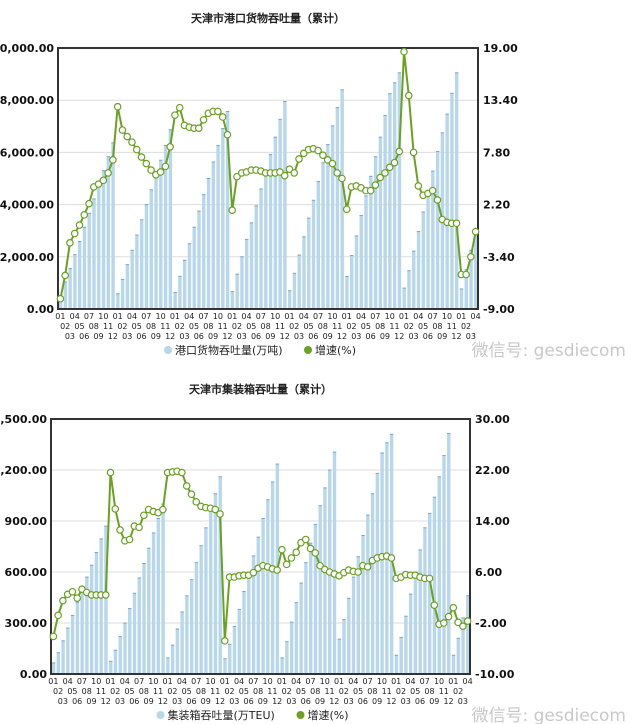  Describe the element at coordinates (91, 701) in the screenshot. I see `x-tick-label: 09` at that location.